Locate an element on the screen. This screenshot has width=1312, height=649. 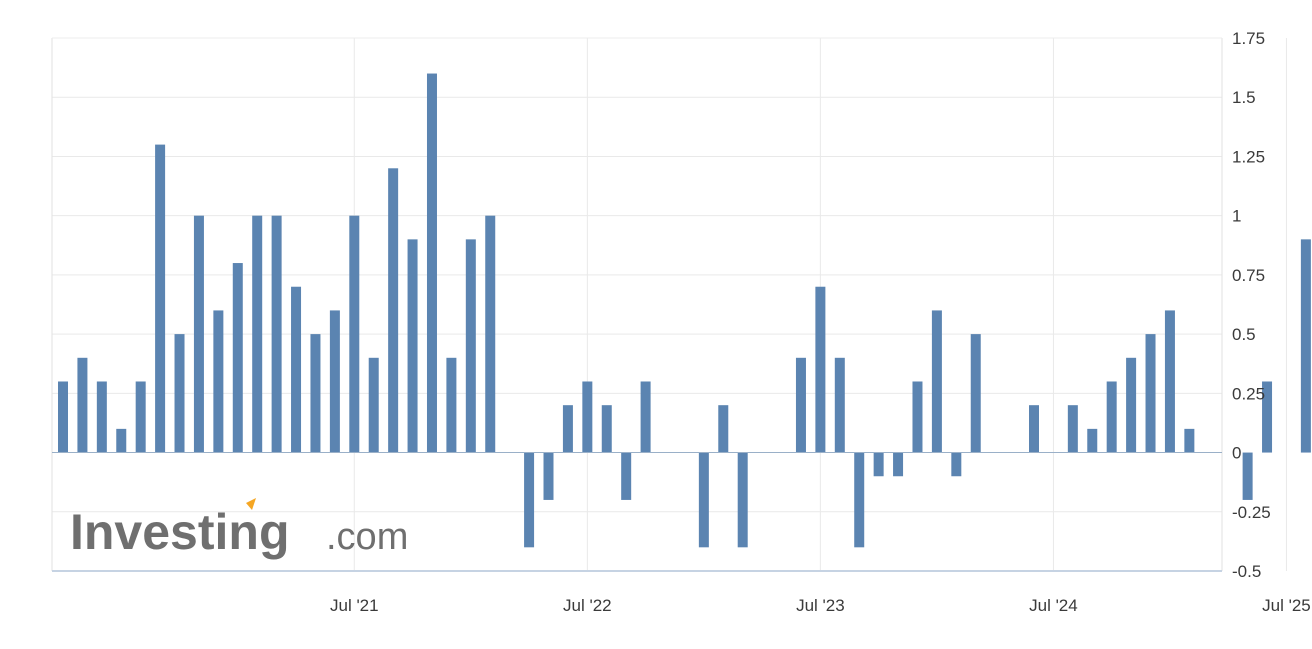
y-tick-label: 0.75 is located at coordinates (1248, 275).